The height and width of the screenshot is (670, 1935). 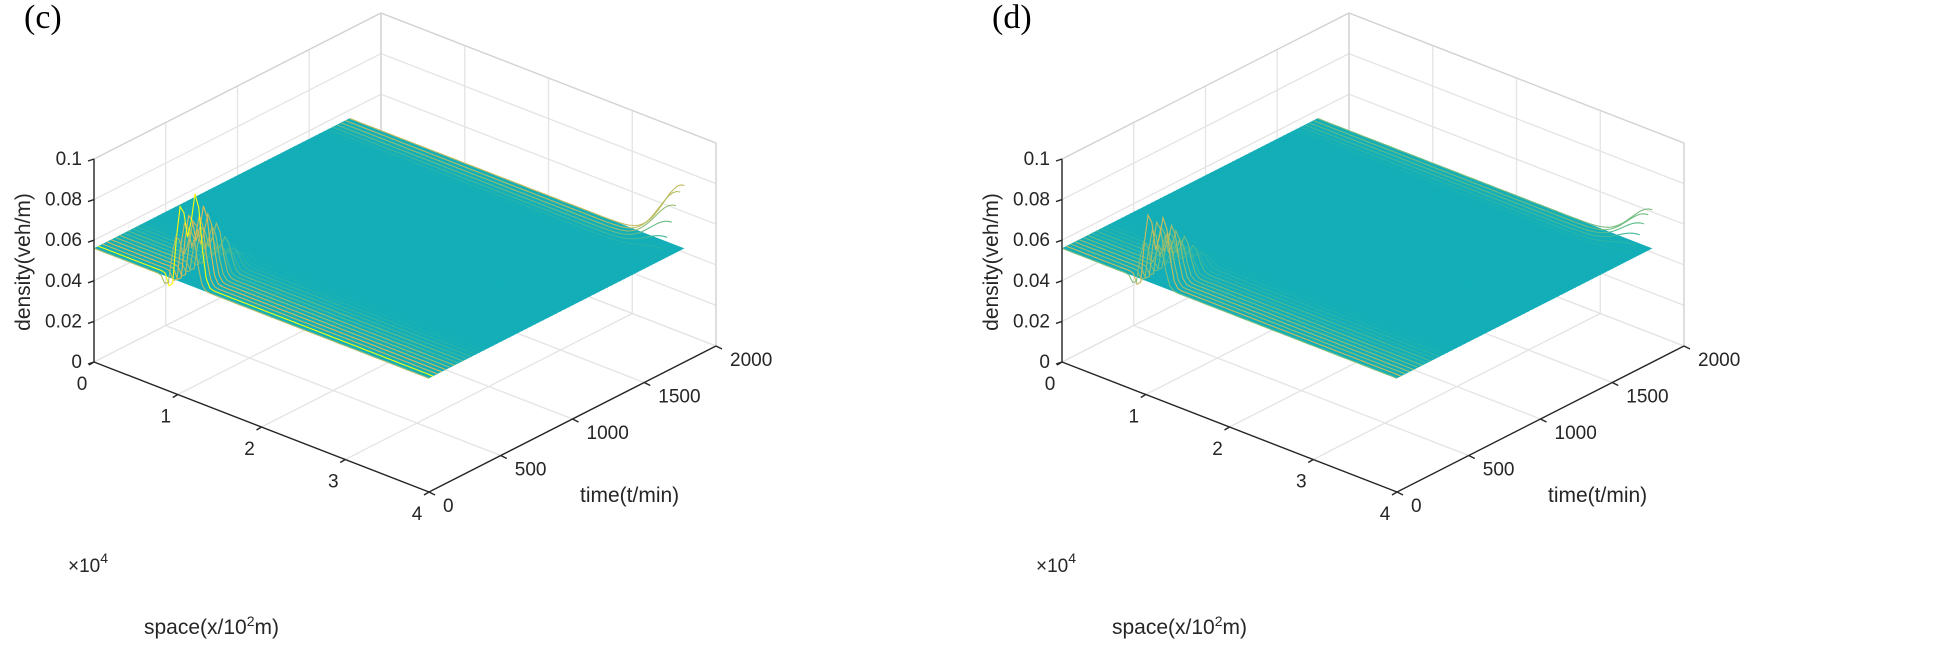 What do you see at coordinates (1719, 360) in the screenshot?
I see `y-tick-label: 2000` at bounding box center [1719, 360].